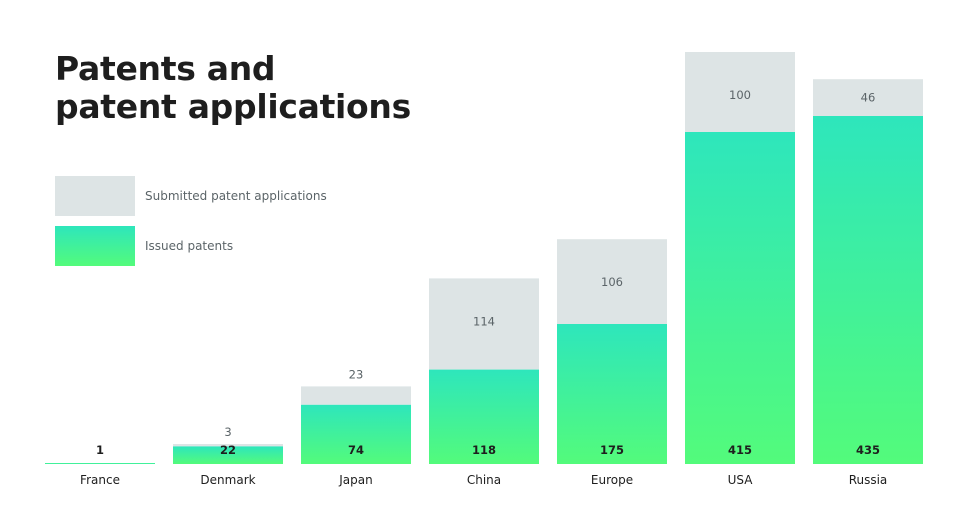  I want to click on category-label-europe: Europe, so click(612, 480).